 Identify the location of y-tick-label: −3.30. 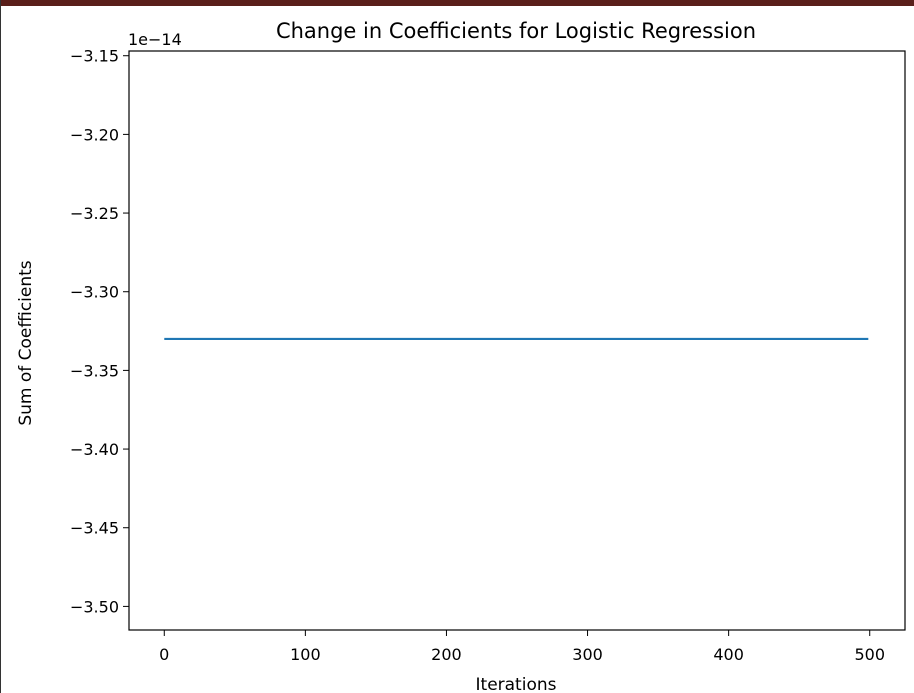
(94, 292).